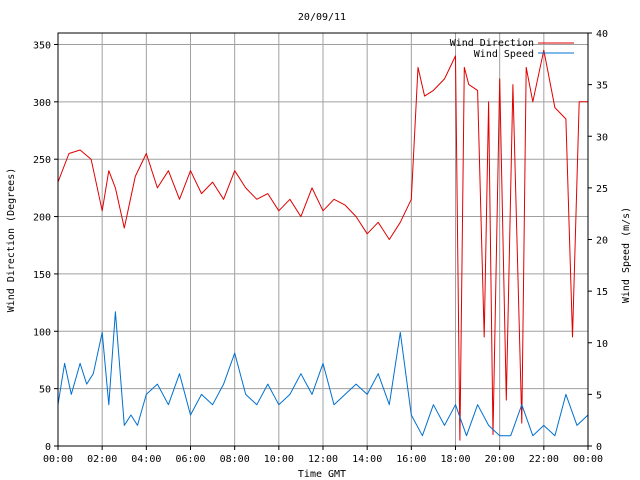 This screenshot has width=640, height=480. Describe the element at coordinates (190, 459) in the screenshot. I see `x-tick-label: 06:00` at that location.